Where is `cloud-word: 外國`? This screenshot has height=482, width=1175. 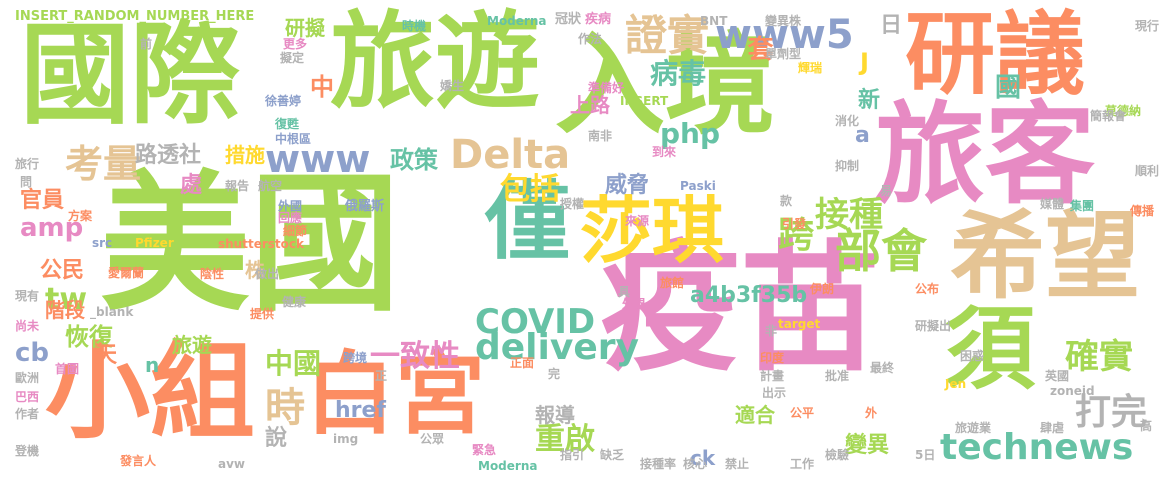 cloud-word: 外國 is located at coordinates (290, 206).